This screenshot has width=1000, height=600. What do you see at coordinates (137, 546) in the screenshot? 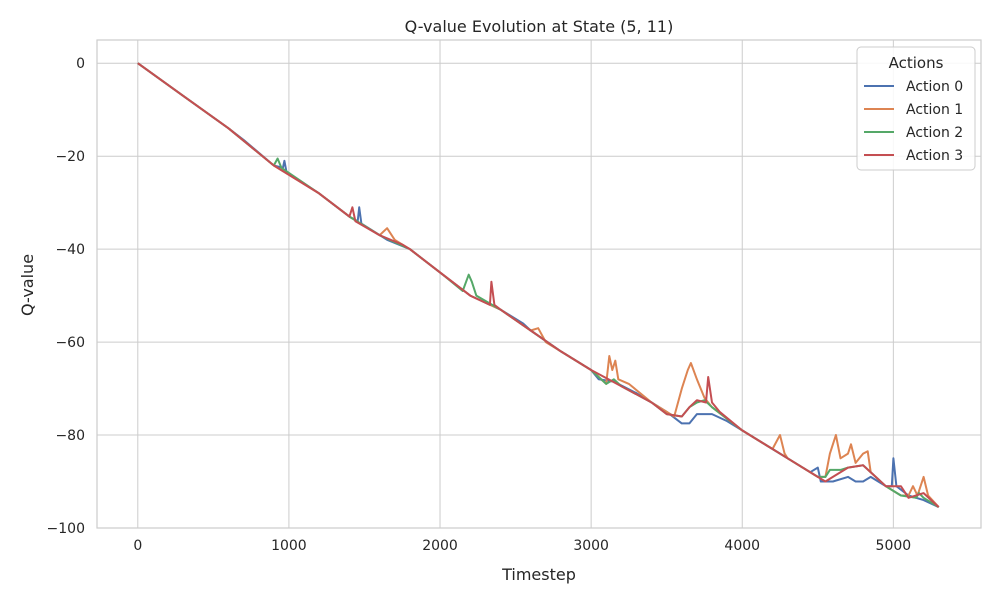
I see `x-tick-label: 0` at bounding box center [137, 546].